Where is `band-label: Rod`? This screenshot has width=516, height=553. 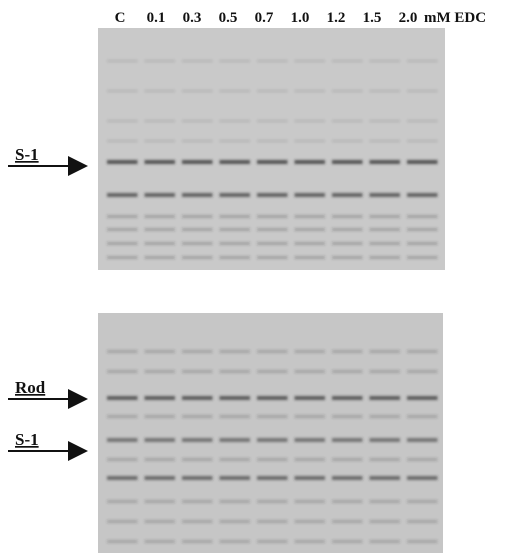
band-label: Rod is located at coordinates (30, 387).